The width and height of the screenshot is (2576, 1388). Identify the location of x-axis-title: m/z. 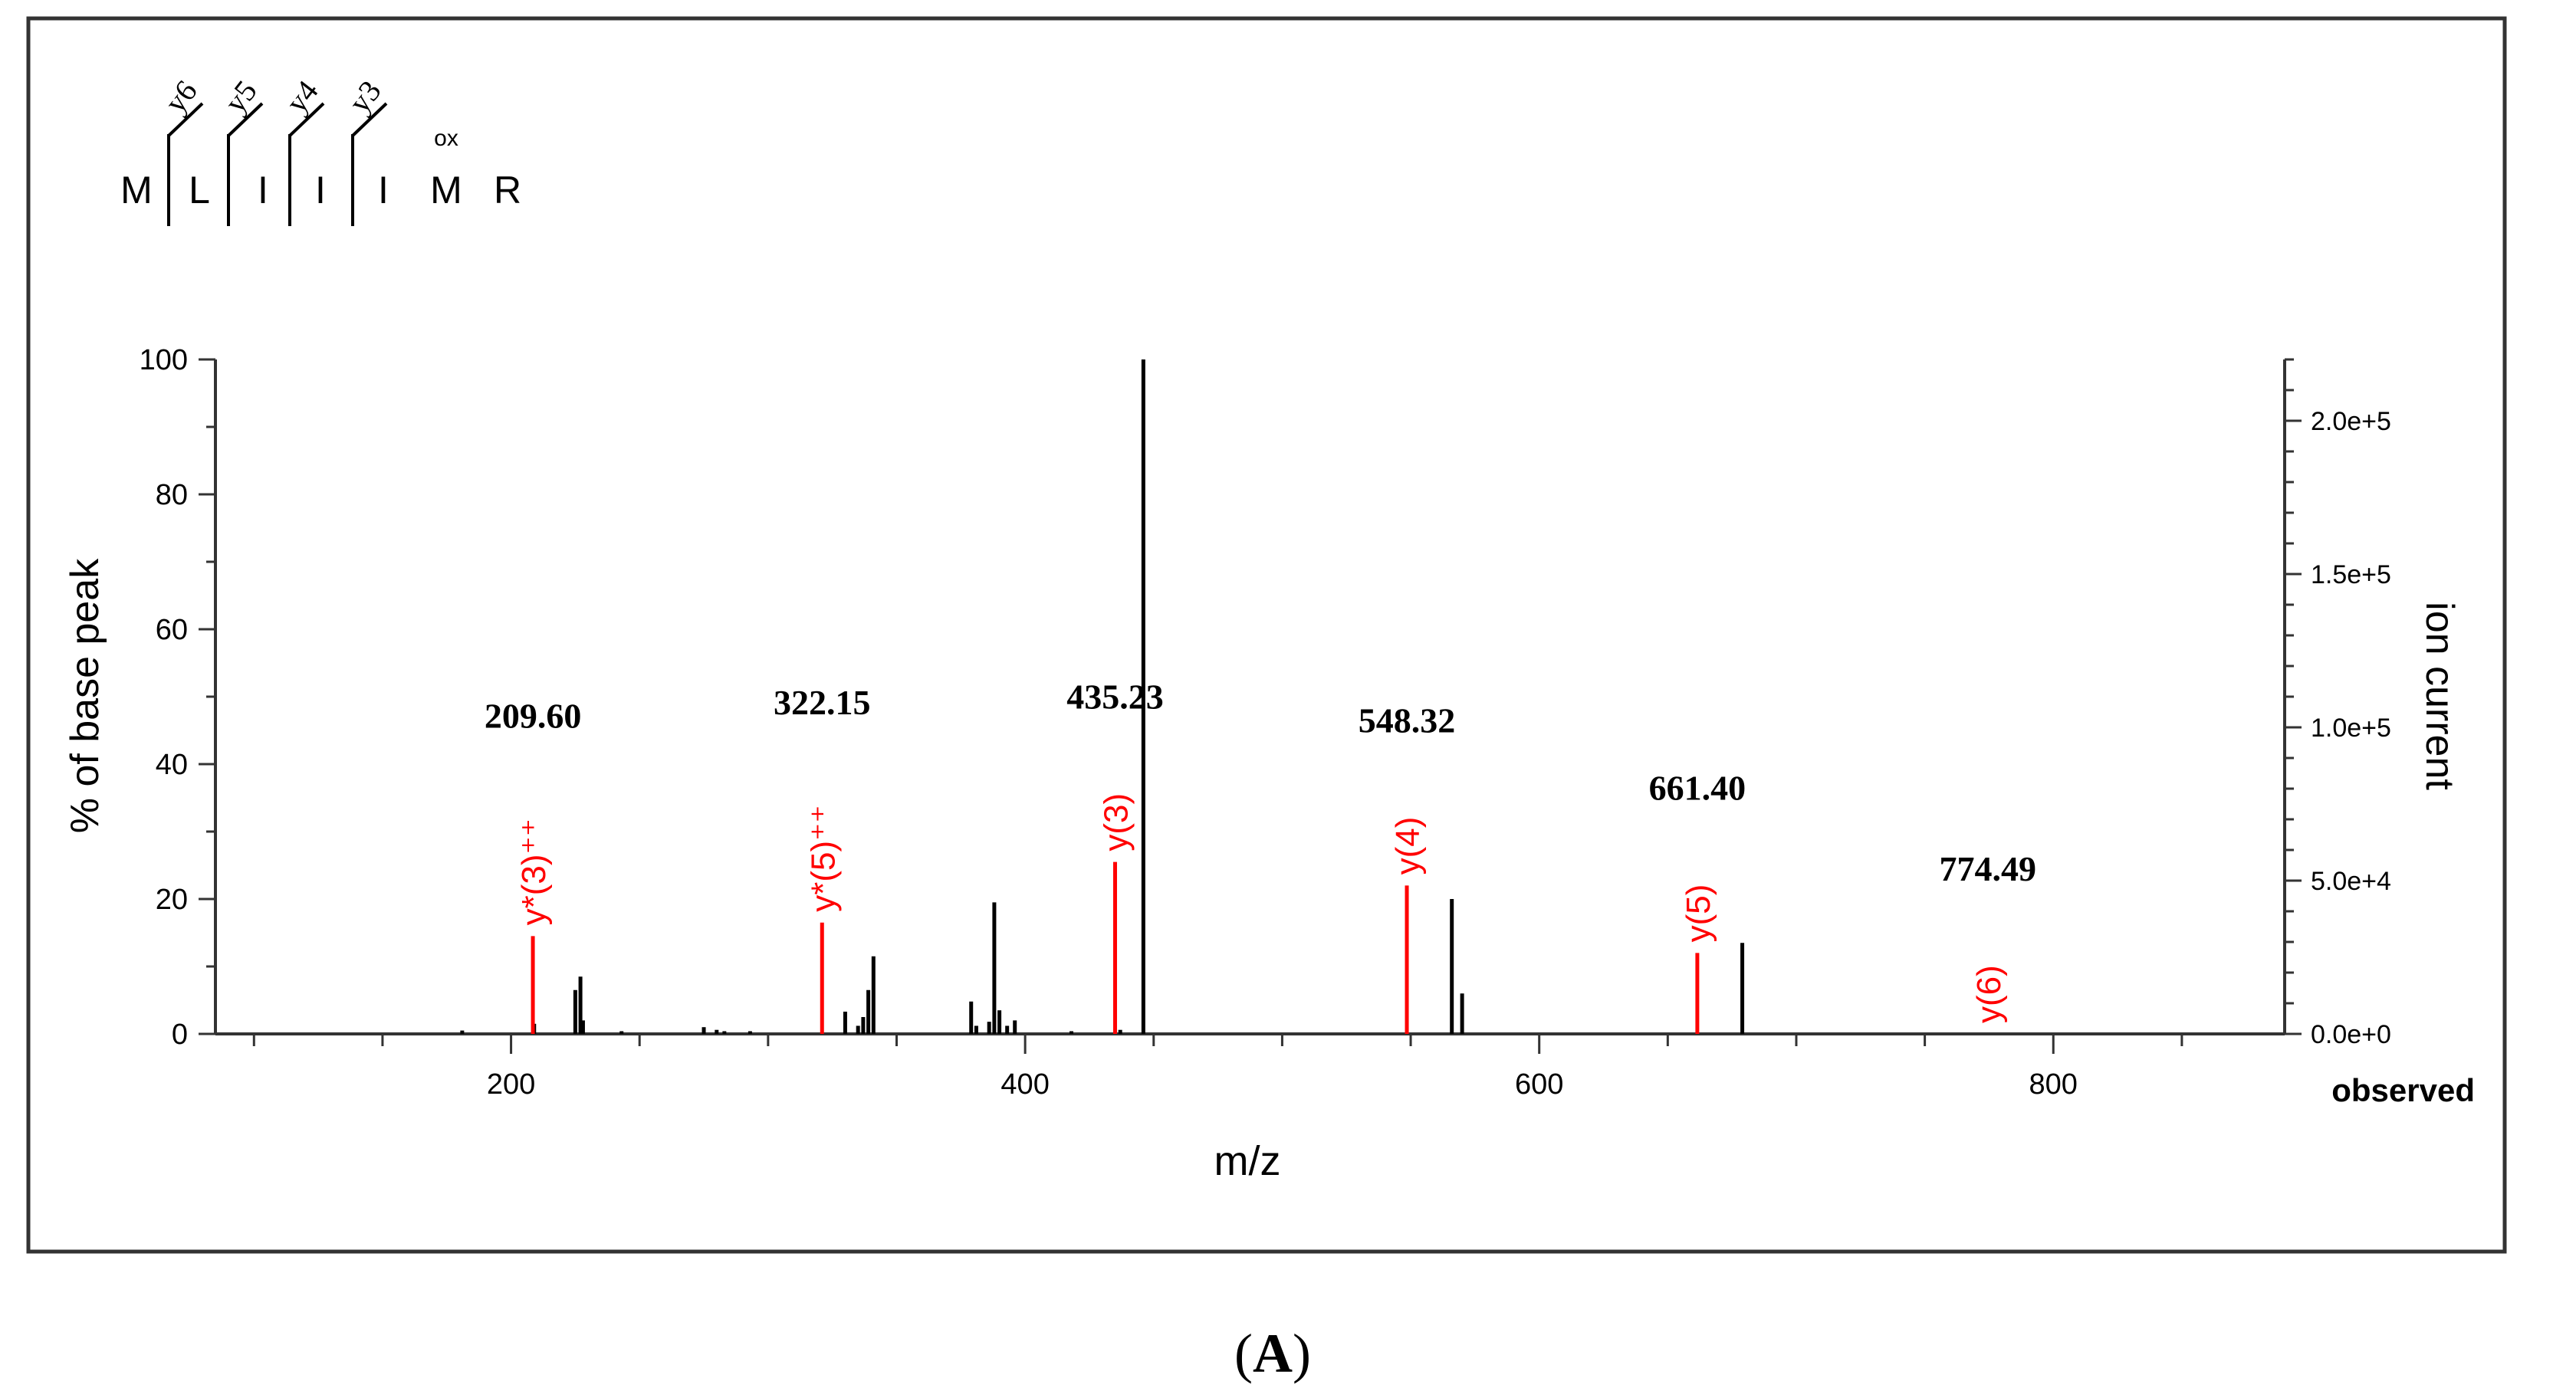
(1247, 1161).